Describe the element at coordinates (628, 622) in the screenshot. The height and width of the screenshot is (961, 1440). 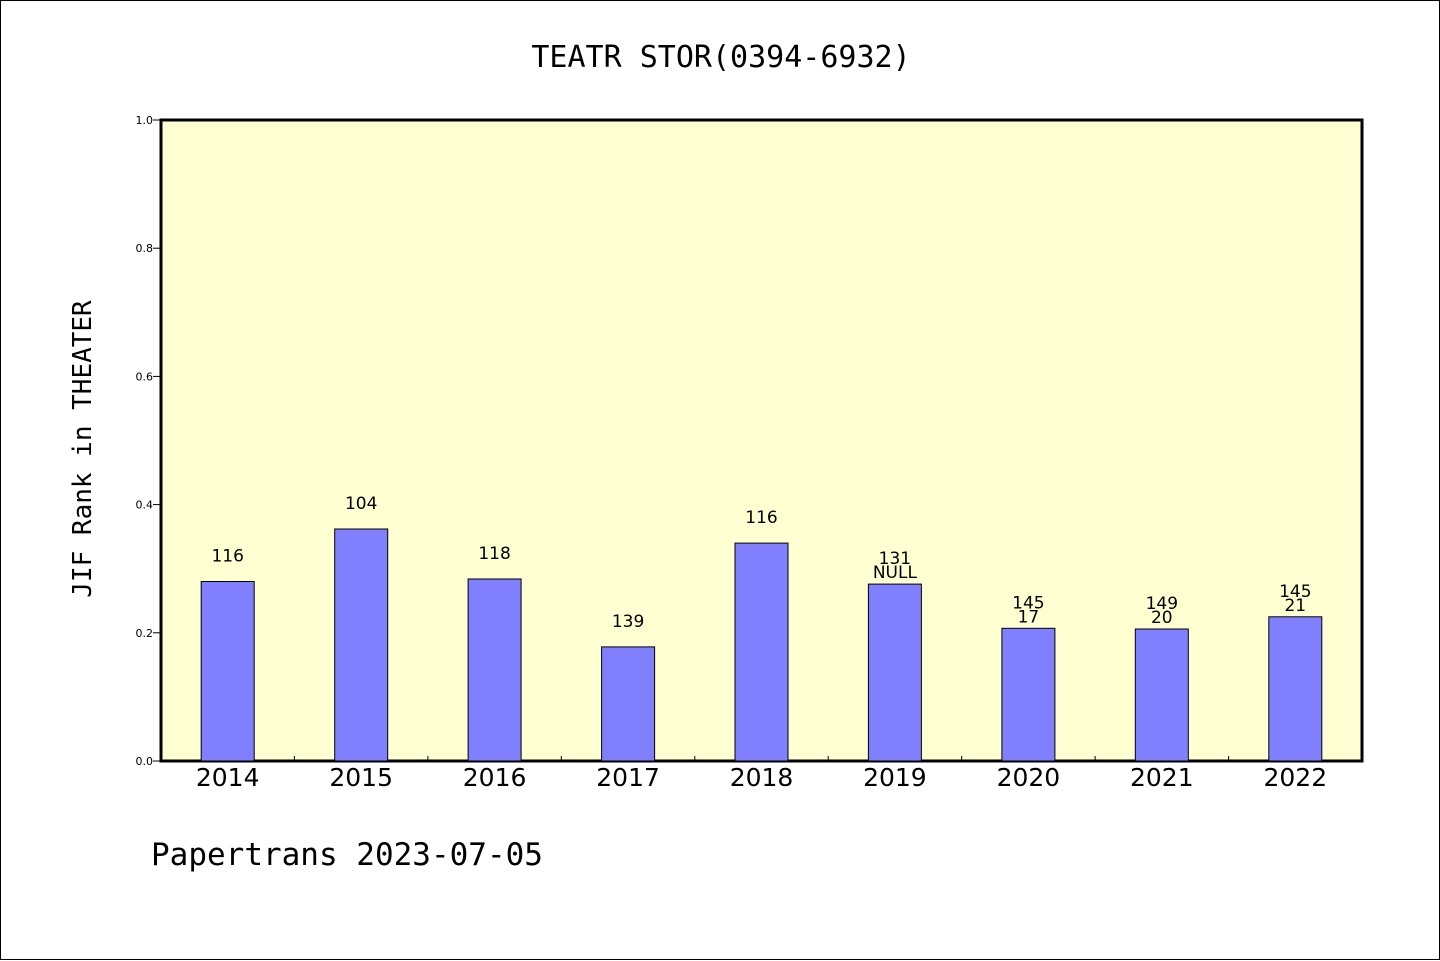
I see `bar-value-label: 139` at that location.